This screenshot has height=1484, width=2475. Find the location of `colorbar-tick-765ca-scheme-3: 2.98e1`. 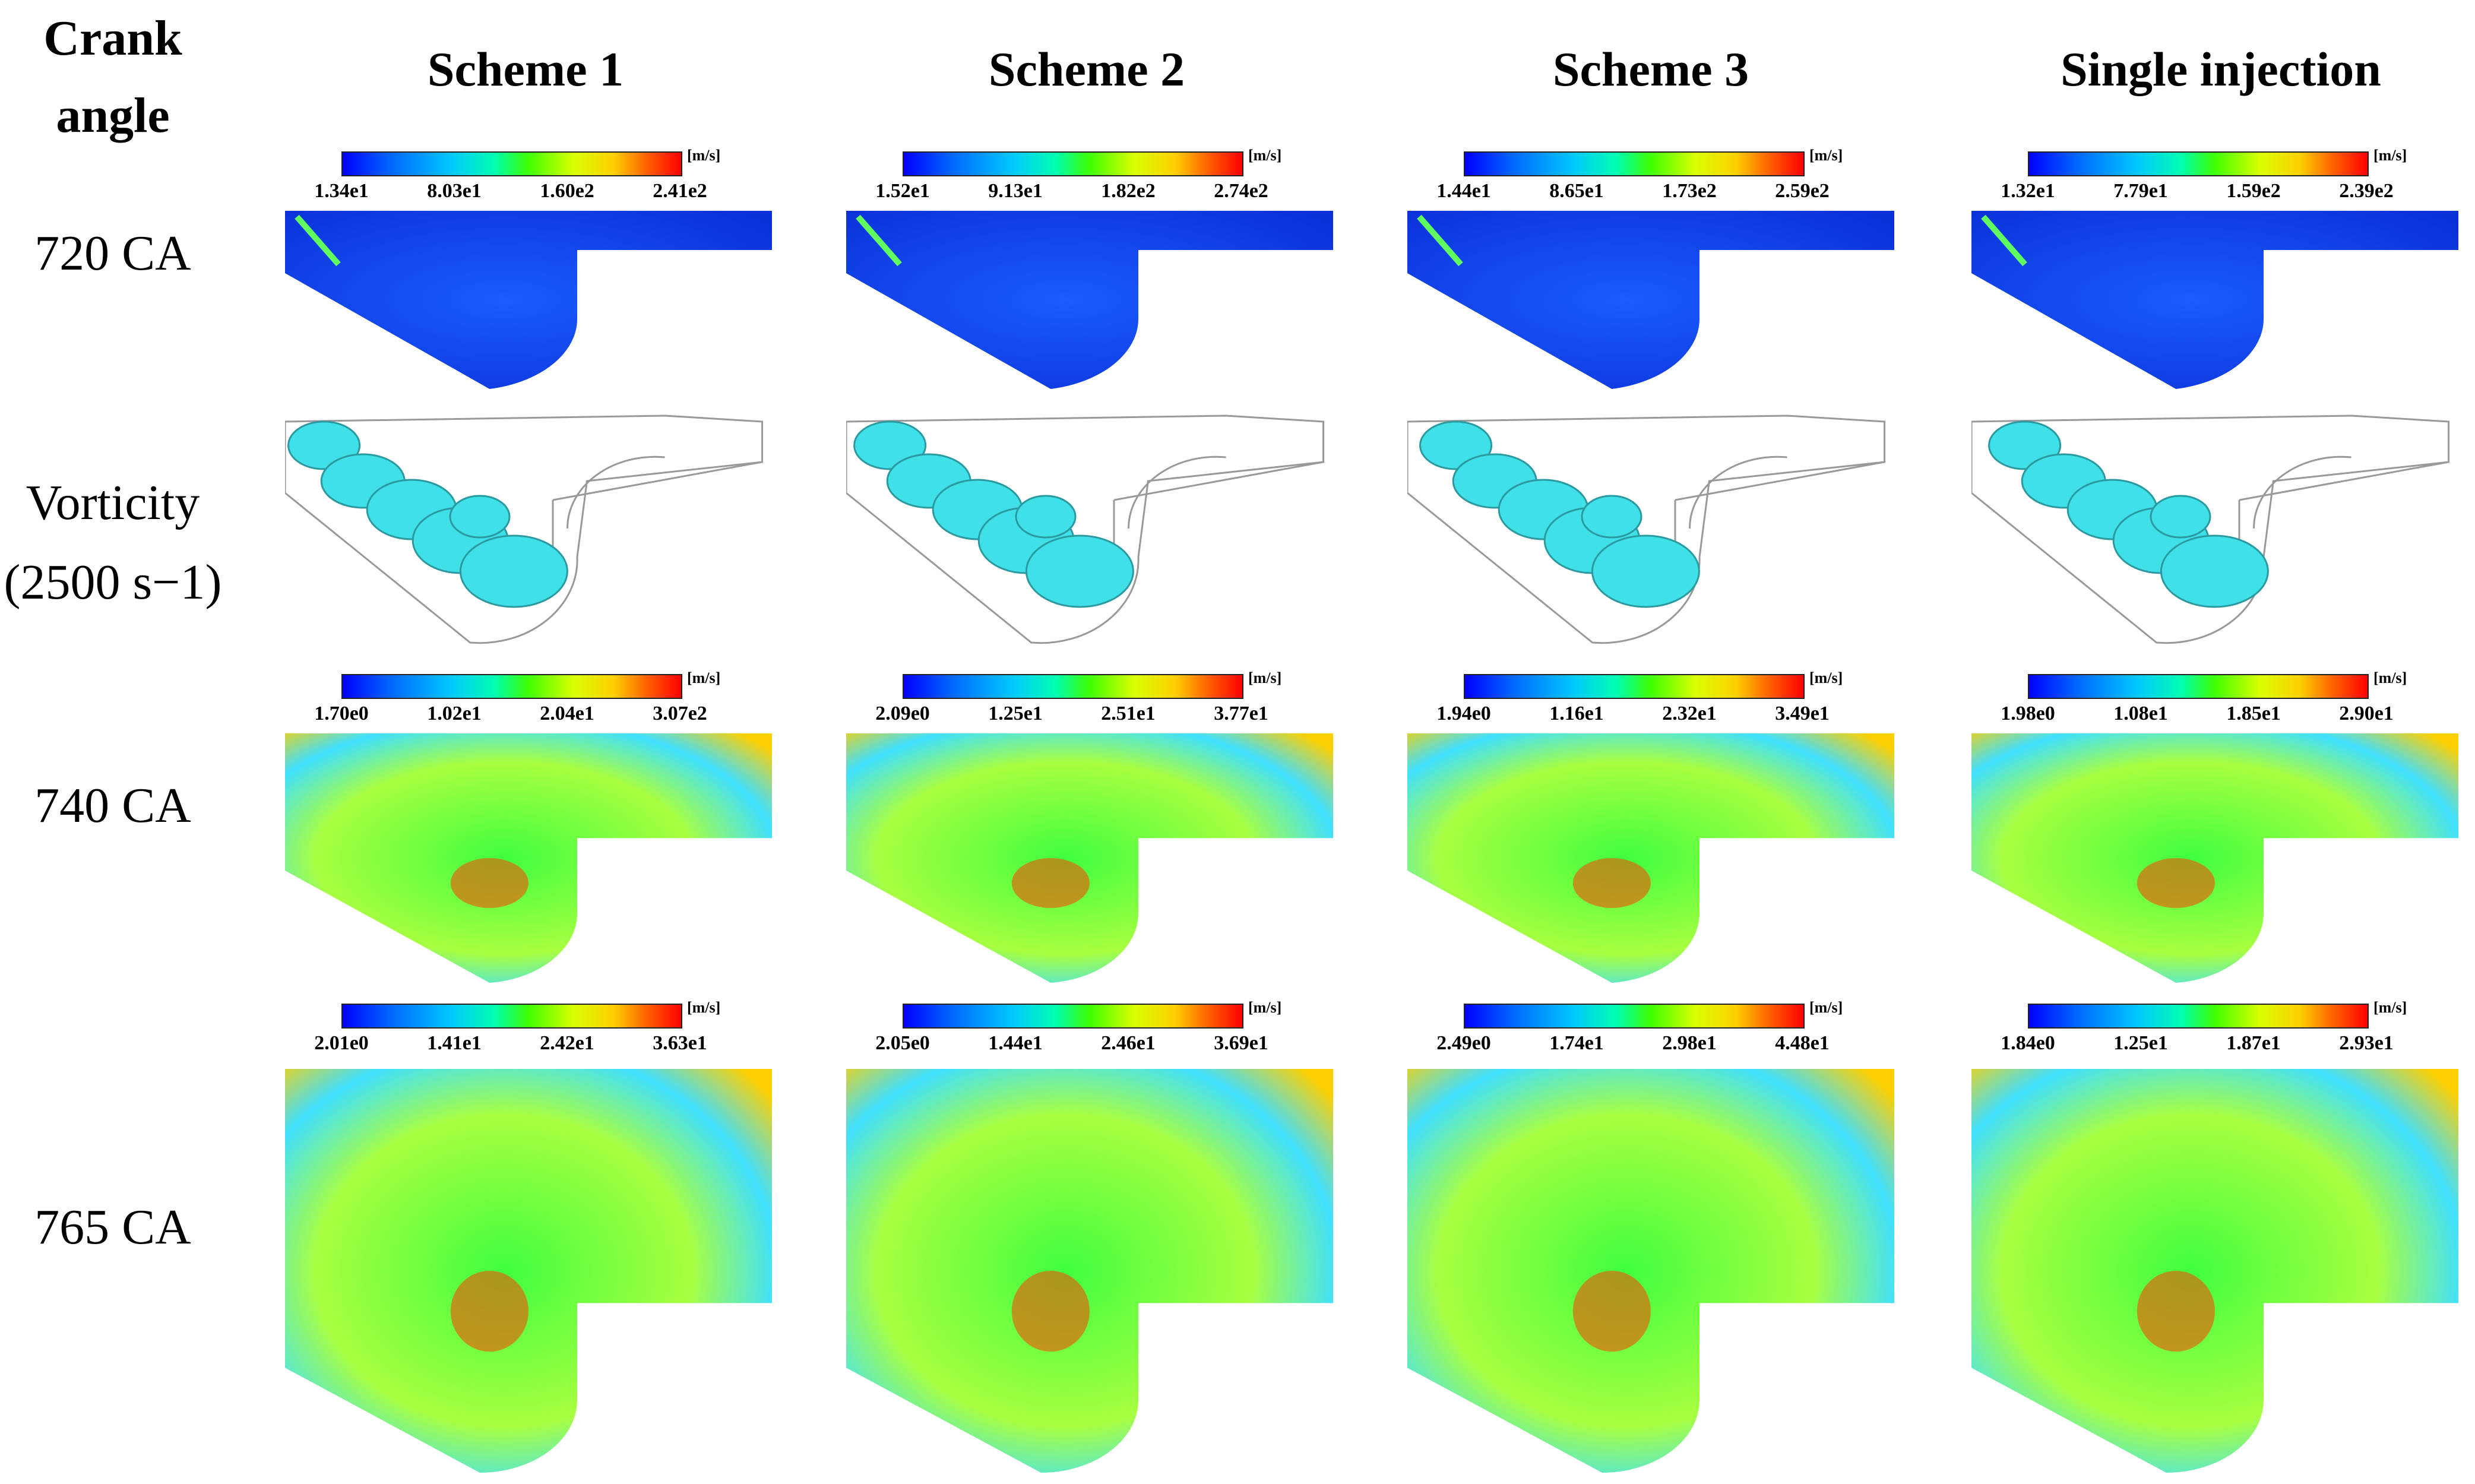

colorbar-tick-765ca-scheme-3: 2.98e1 is located at coordinates (1689, 1043).